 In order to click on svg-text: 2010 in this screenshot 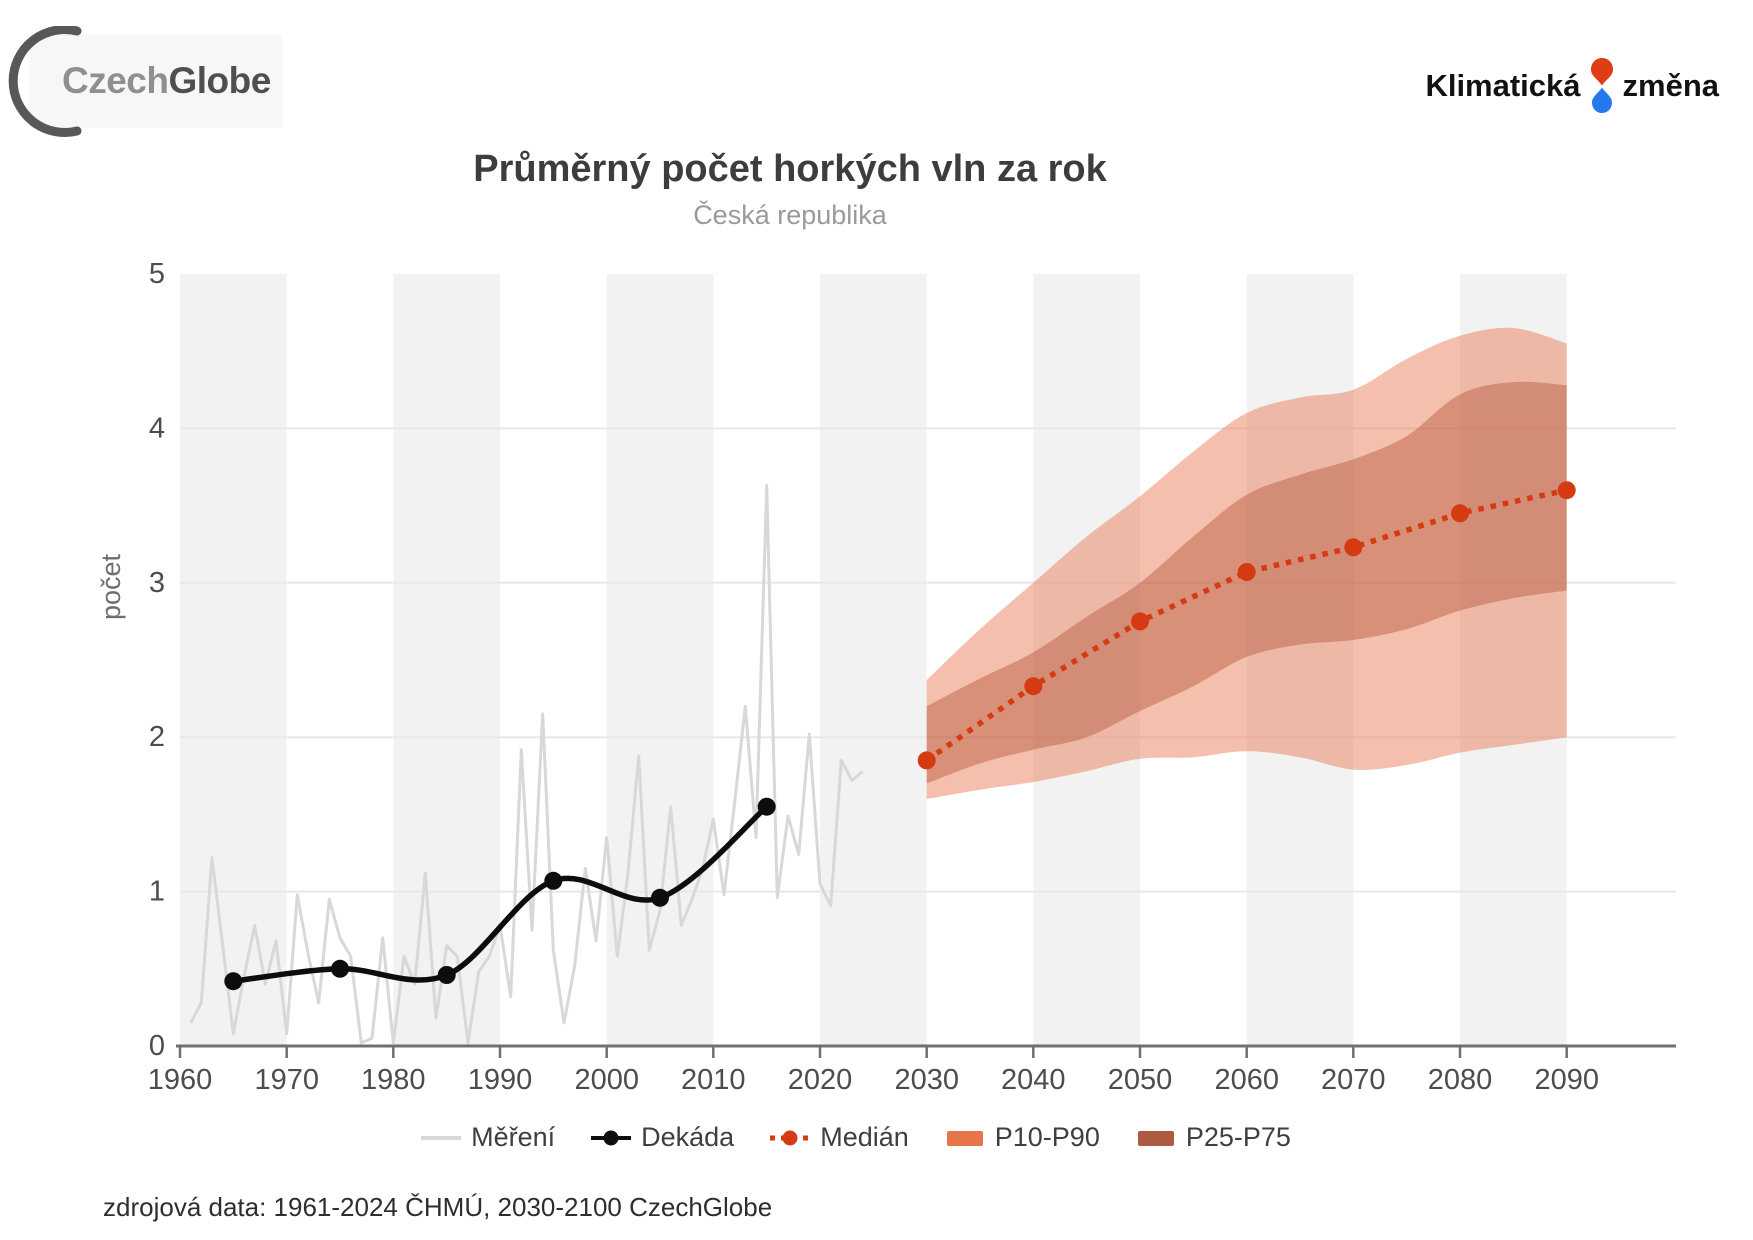, I will do `click(713, 1080)`.